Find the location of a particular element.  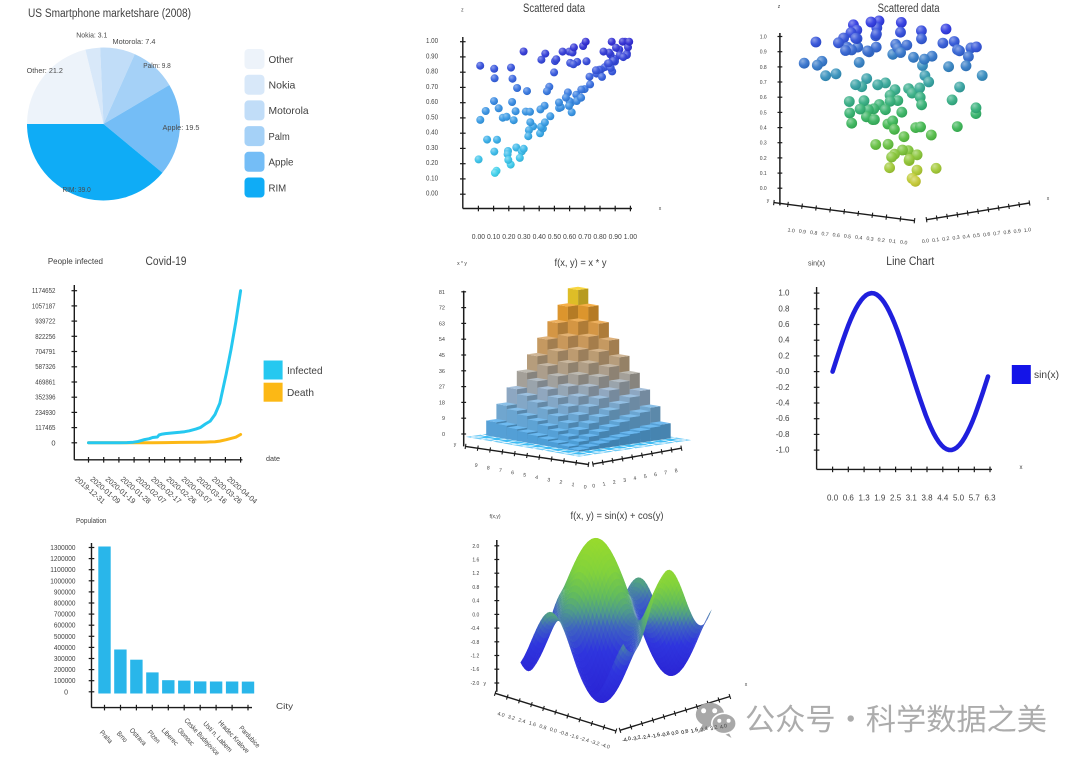

svg-text: date is located at coordinates (273, 458).